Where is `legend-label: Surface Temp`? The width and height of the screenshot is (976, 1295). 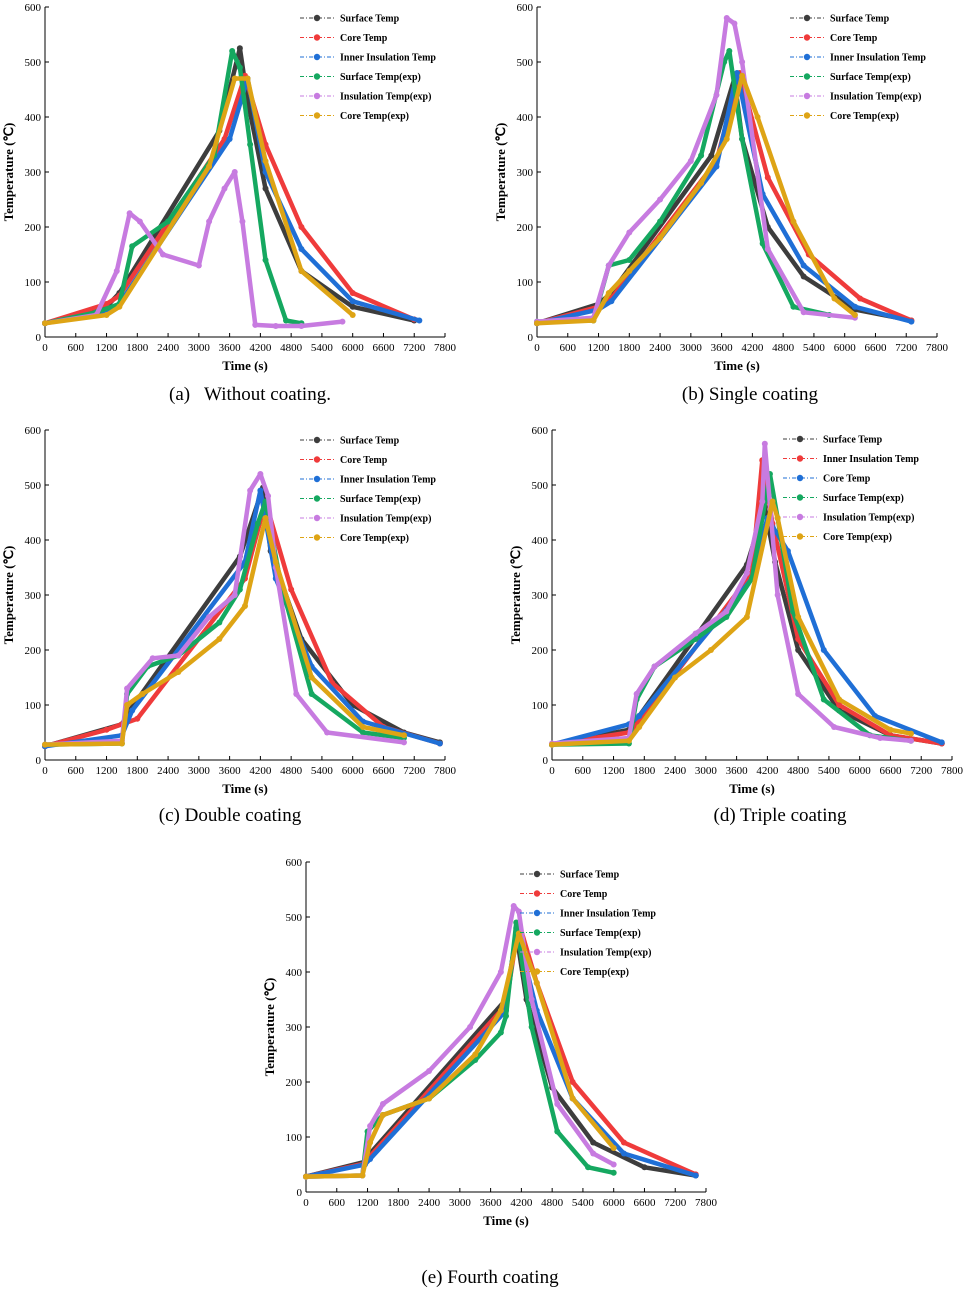
legend-label: Surface Temp is located at coordinates (590, 875).